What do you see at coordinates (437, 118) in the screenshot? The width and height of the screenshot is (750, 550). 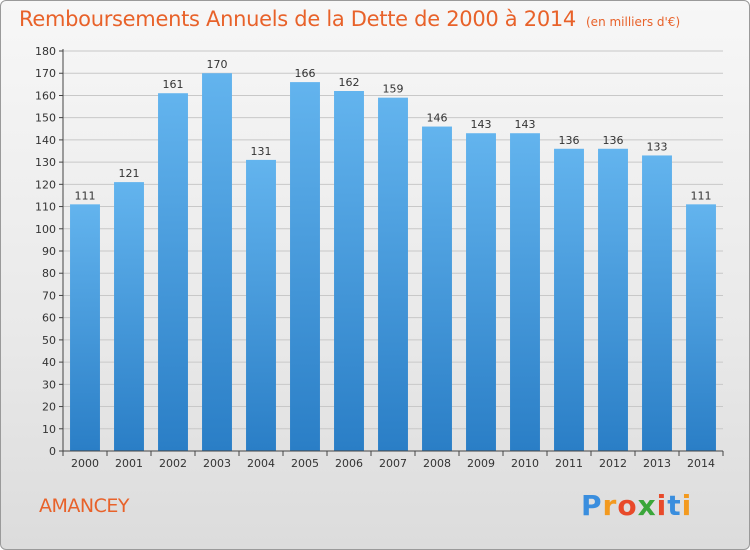 I see `value-label-2008: 146` at bounding box center [437, 118].